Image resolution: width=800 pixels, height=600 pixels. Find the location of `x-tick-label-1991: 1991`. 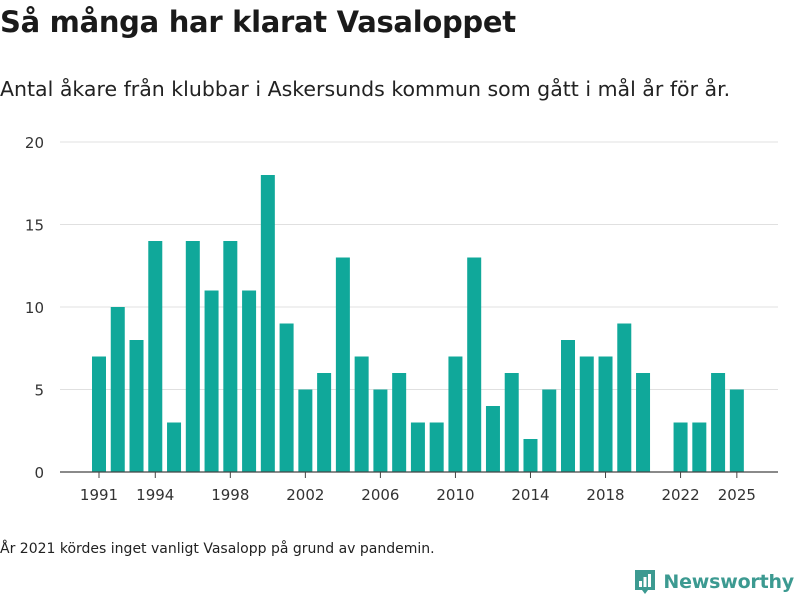

x-tick-label-1991: 1991 is located at coordinates (99, 495).